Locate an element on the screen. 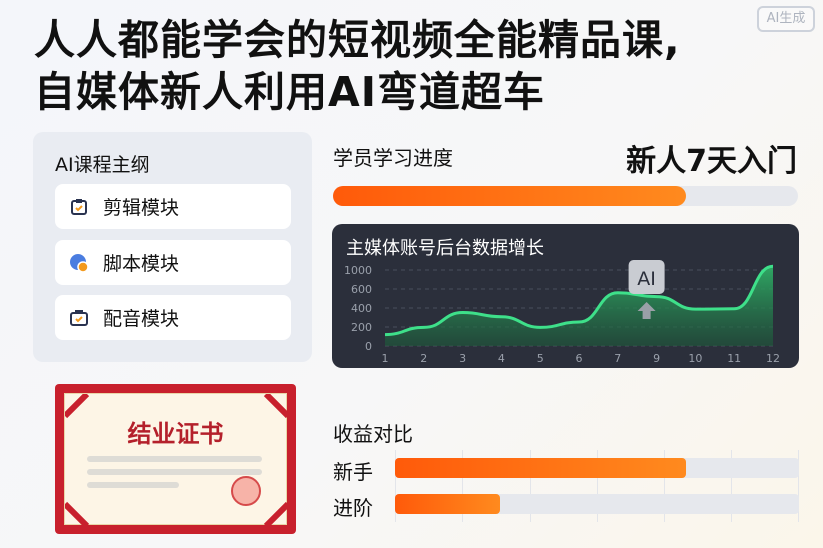 Image resolution: width=823 pixels, height=548 pixels. x-tick-label: 6 is located at coordinates (579, 358).